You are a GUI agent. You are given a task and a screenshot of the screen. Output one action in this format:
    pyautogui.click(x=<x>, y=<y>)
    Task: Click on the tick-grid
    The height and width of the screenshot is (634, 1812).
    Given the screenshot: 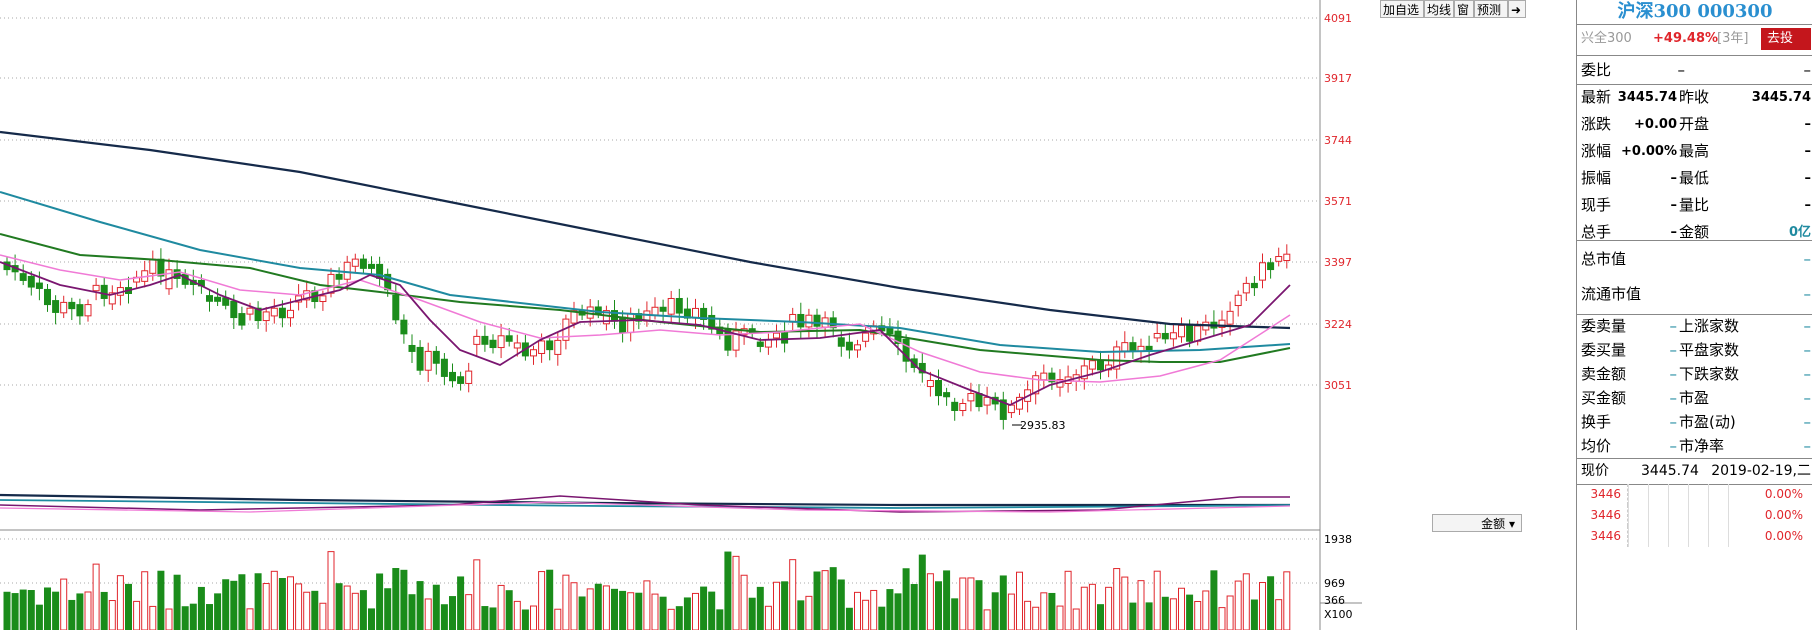 What is the action you would take?
    pyautogui.click(x=1687, y=536)
    